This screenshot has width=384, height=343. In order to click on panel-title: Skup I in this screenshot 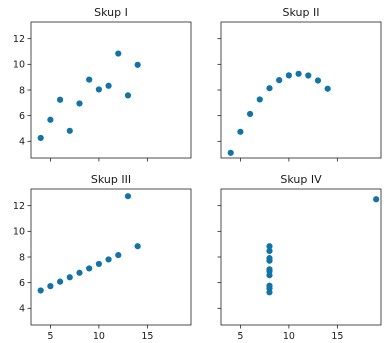, I will do `click(111, 12)`.